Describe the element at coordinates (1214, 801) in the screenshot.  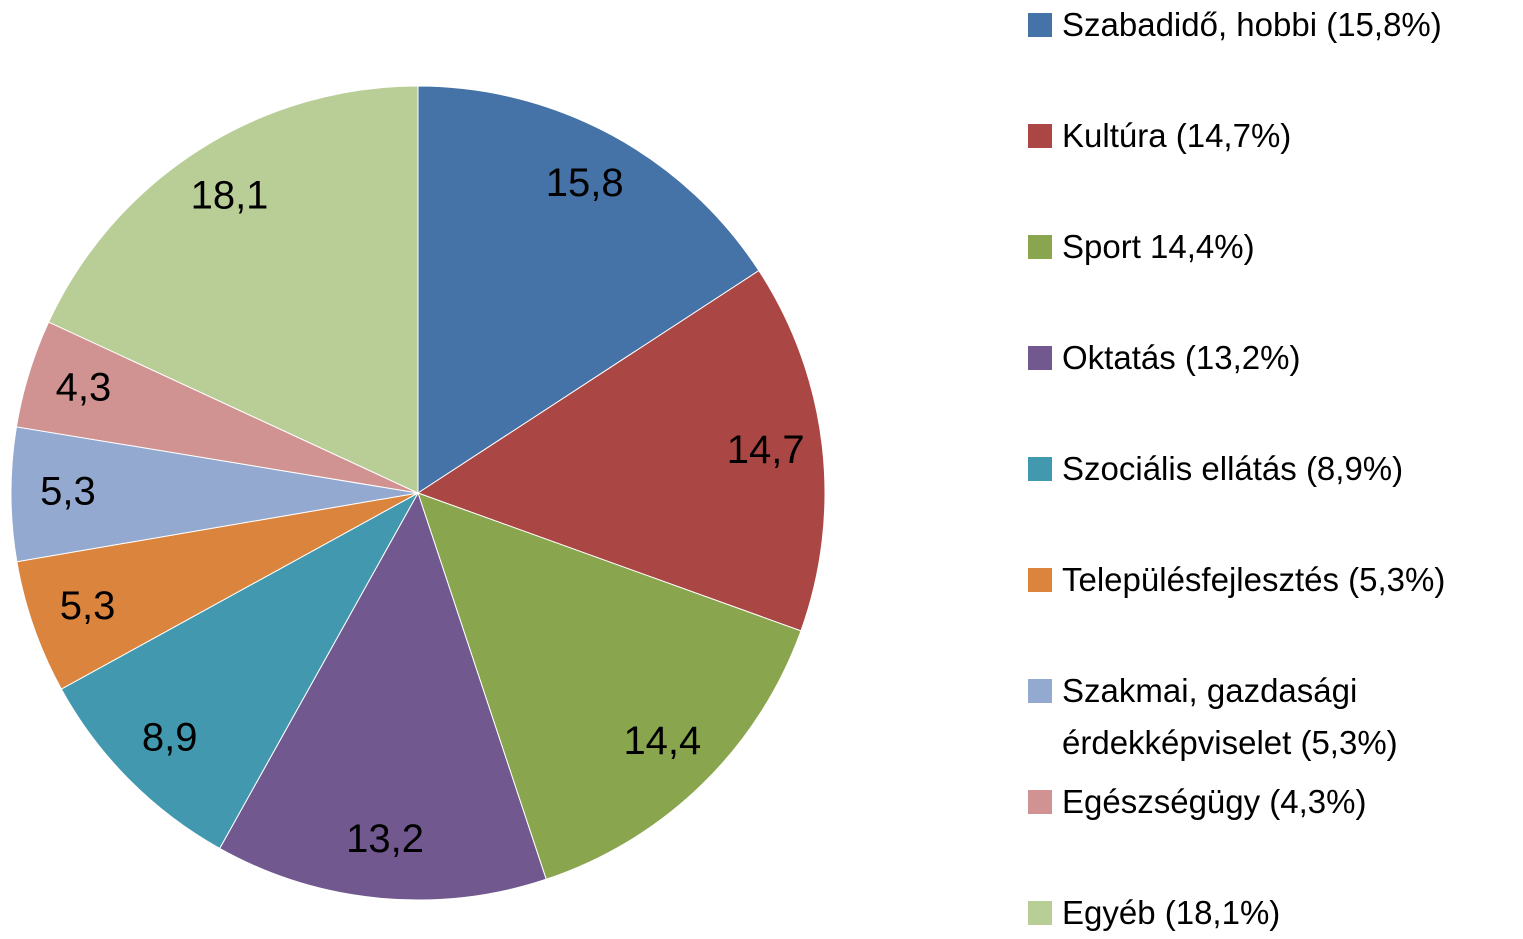
I see `legend-label: Egészségügy (4,3%)` at that location.